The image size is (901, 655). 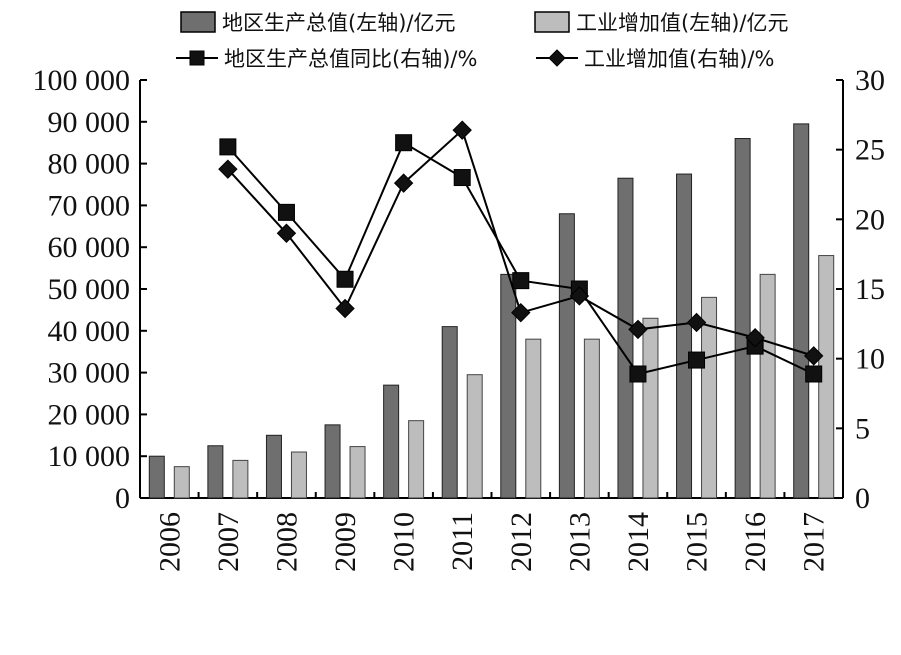 I want to click on x-tick-label: 2007, so click(x=228, y=542).